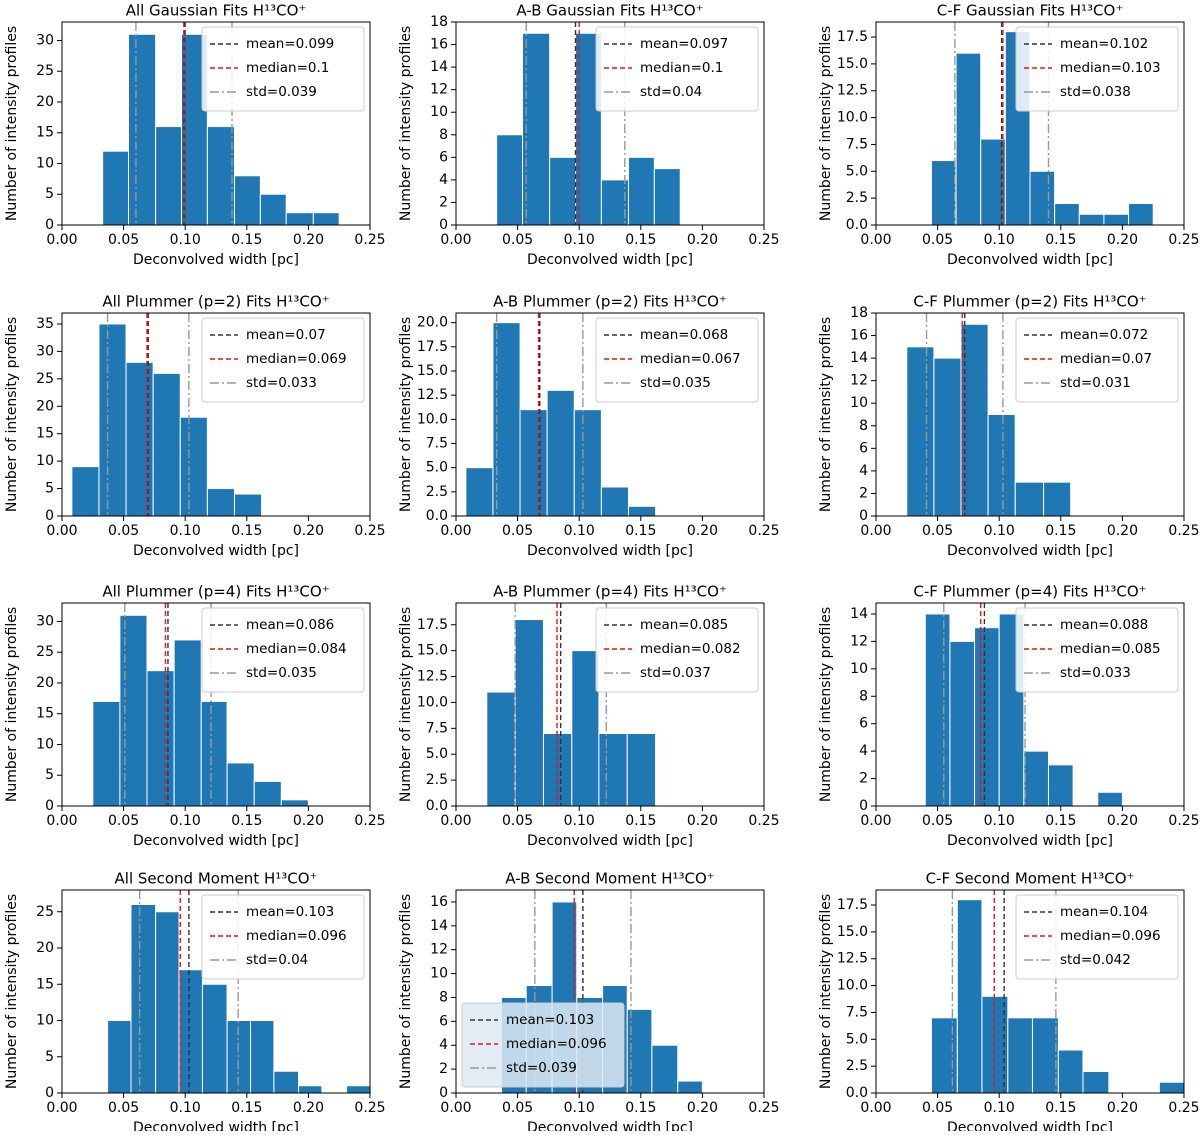  I want to click on panel-title: C-F Gaussian Fits H¹³CO⁺, so click(1030, 11).